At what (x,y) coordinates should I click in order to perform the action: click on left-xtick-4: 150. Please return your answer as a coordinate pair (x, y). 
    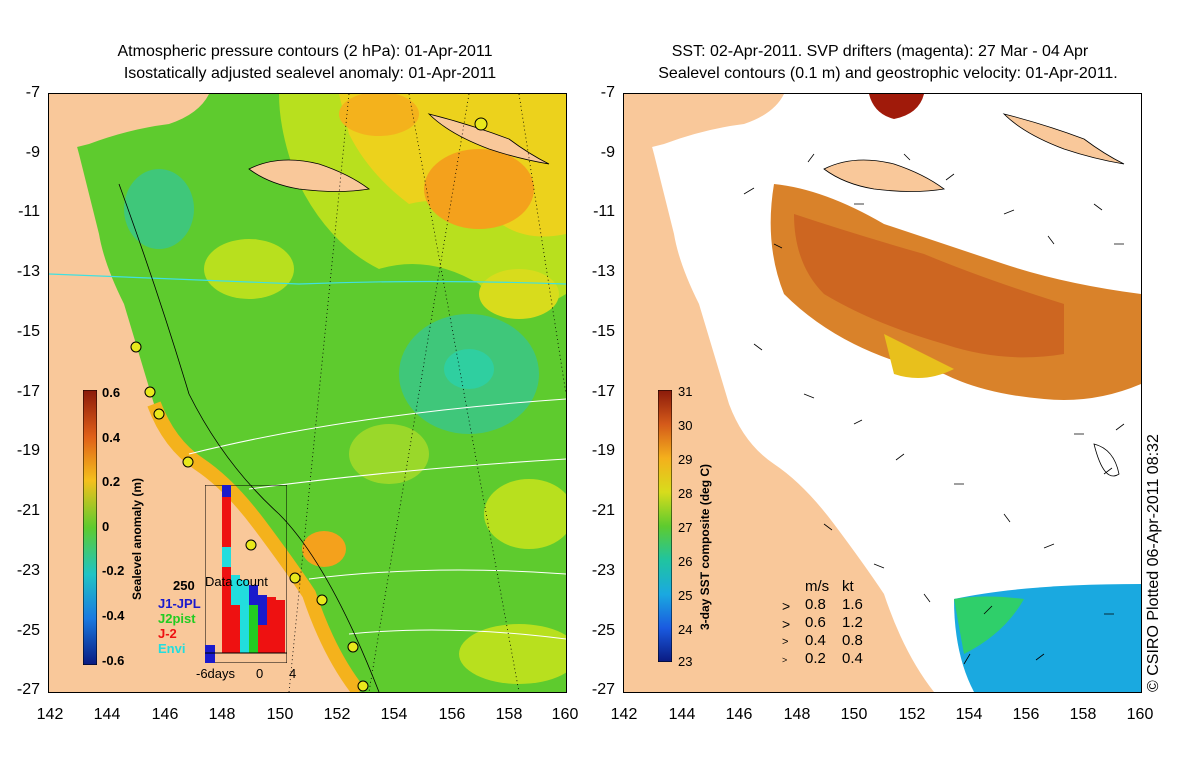
    Looking at the image, I should click on (280, 714).